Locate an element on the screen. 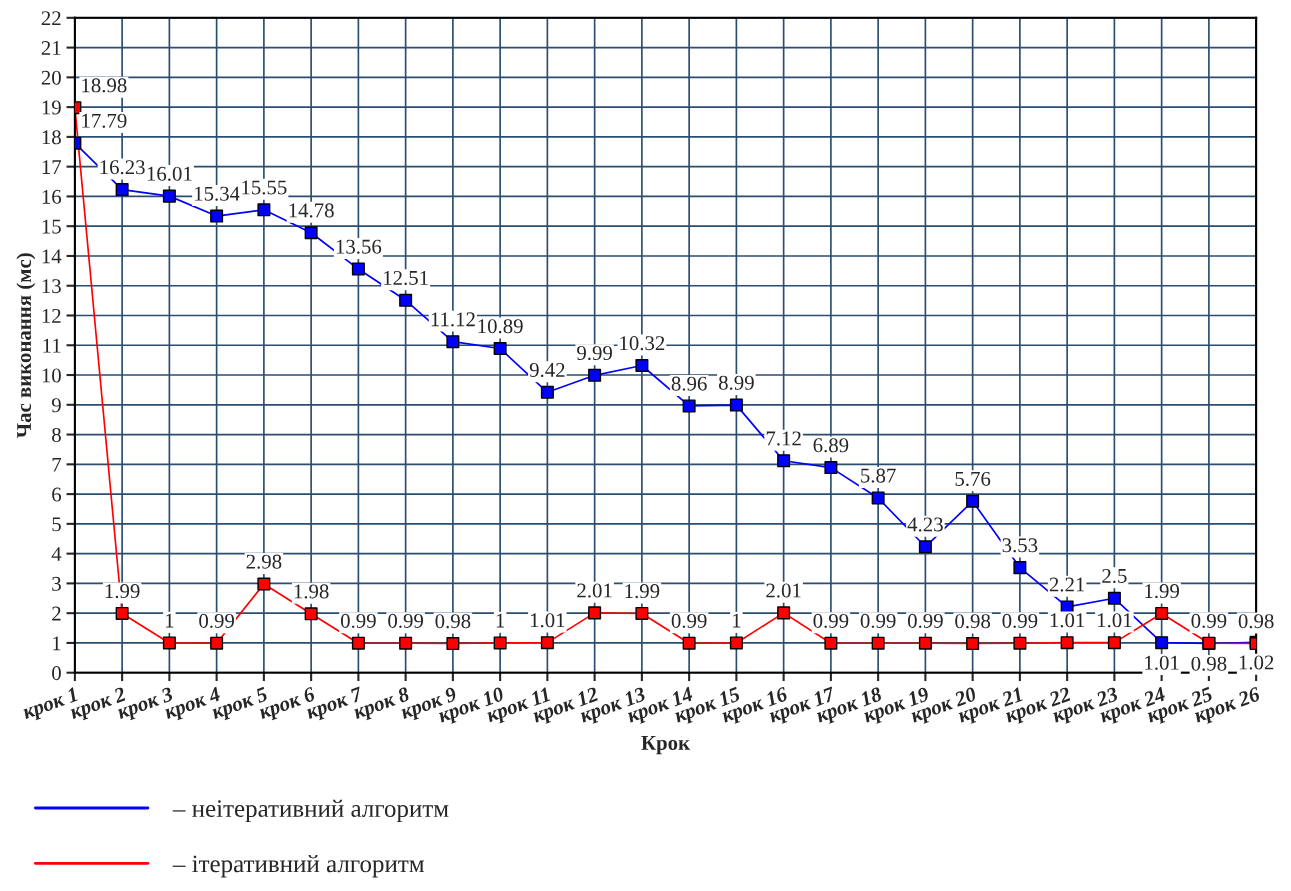  data-label: 1.02 is located at coordinates (1256, 662).